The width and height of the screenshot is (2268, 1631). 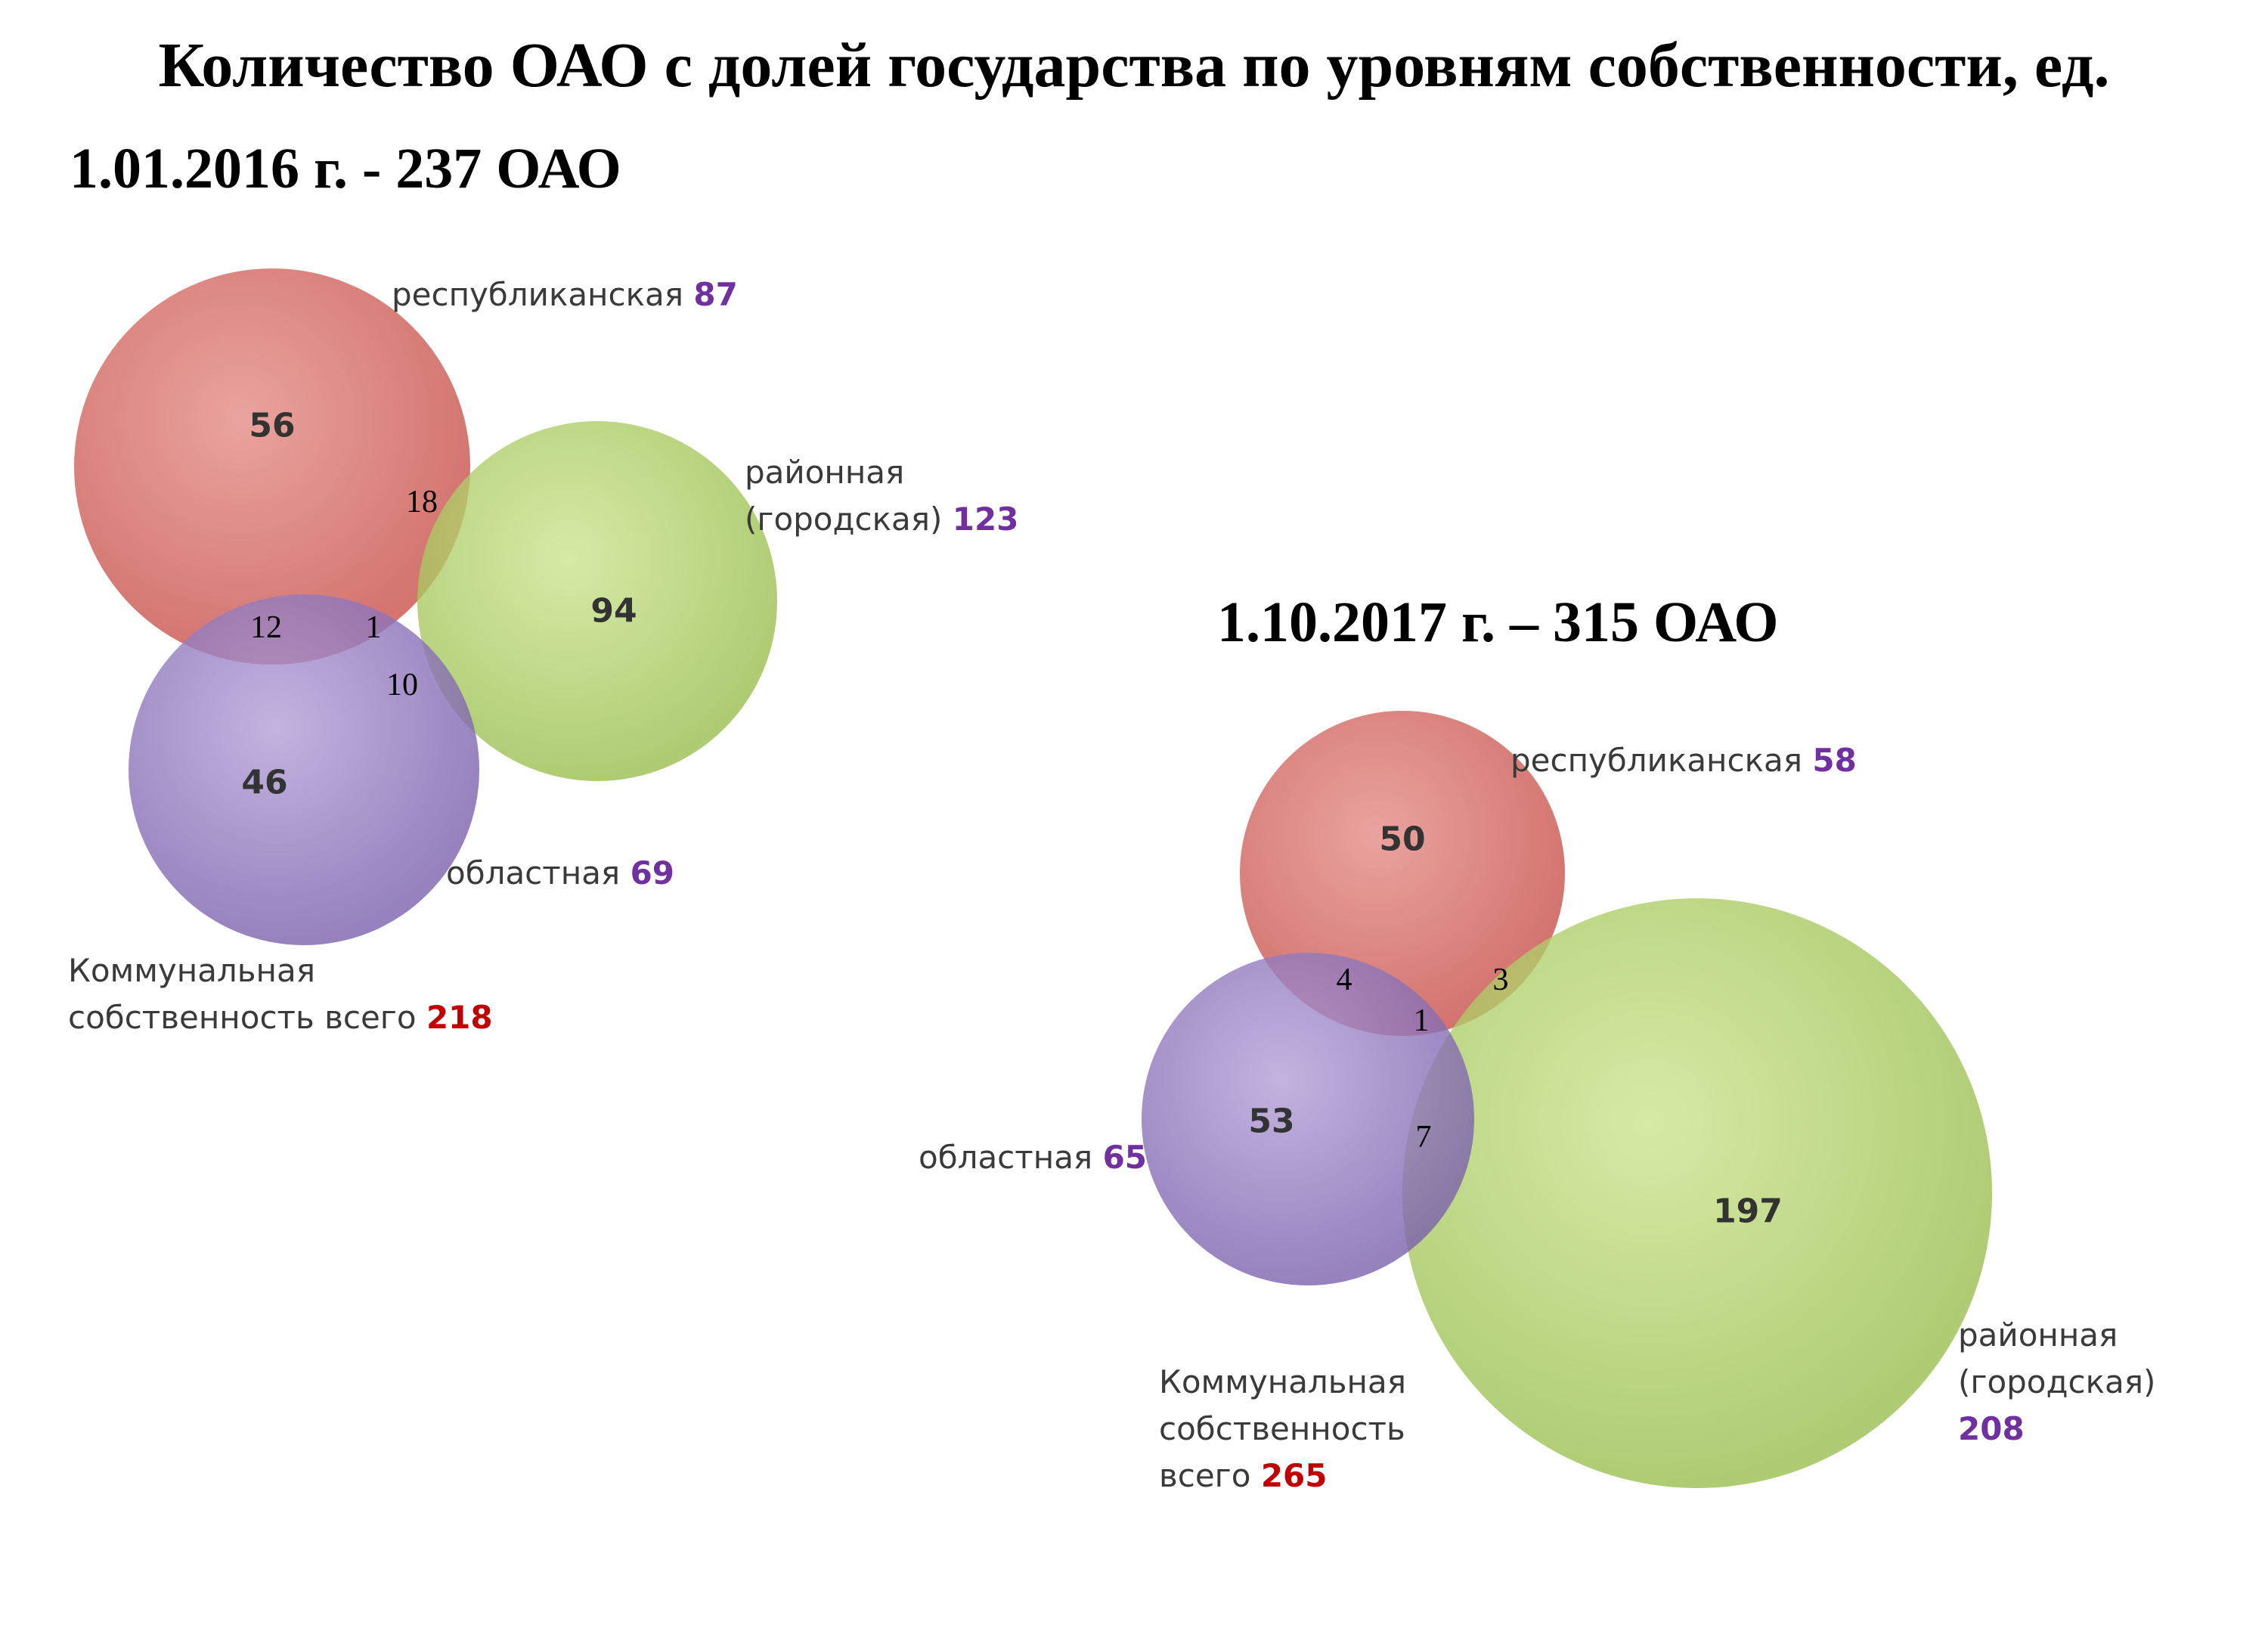 What do you see at coordinates (1683, 760) in the screenshot?
I see `label-republican-2017: республиканская 58` at bounding box center [1683, 760].